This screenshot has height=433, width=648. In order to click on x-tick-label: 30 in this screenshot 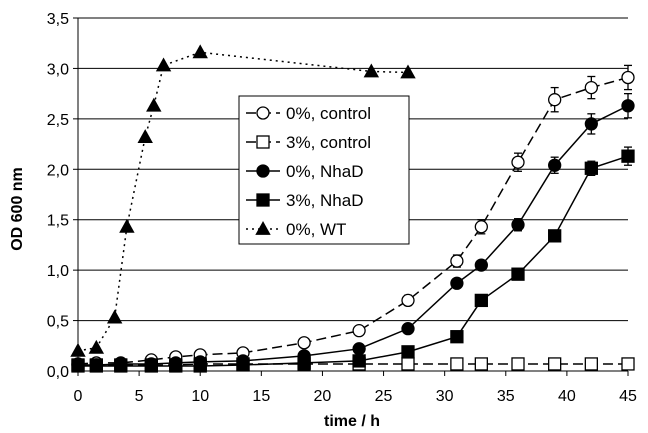, I will do `click(445, 396)`.